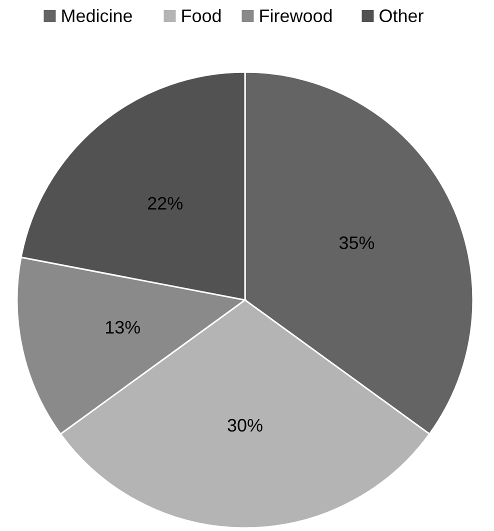 Image resolution: width=494 pixels, height=531 pixels. Describe the element at coordinates (356, 243) in the screenshot. I see `data-label: 35%` at that location.